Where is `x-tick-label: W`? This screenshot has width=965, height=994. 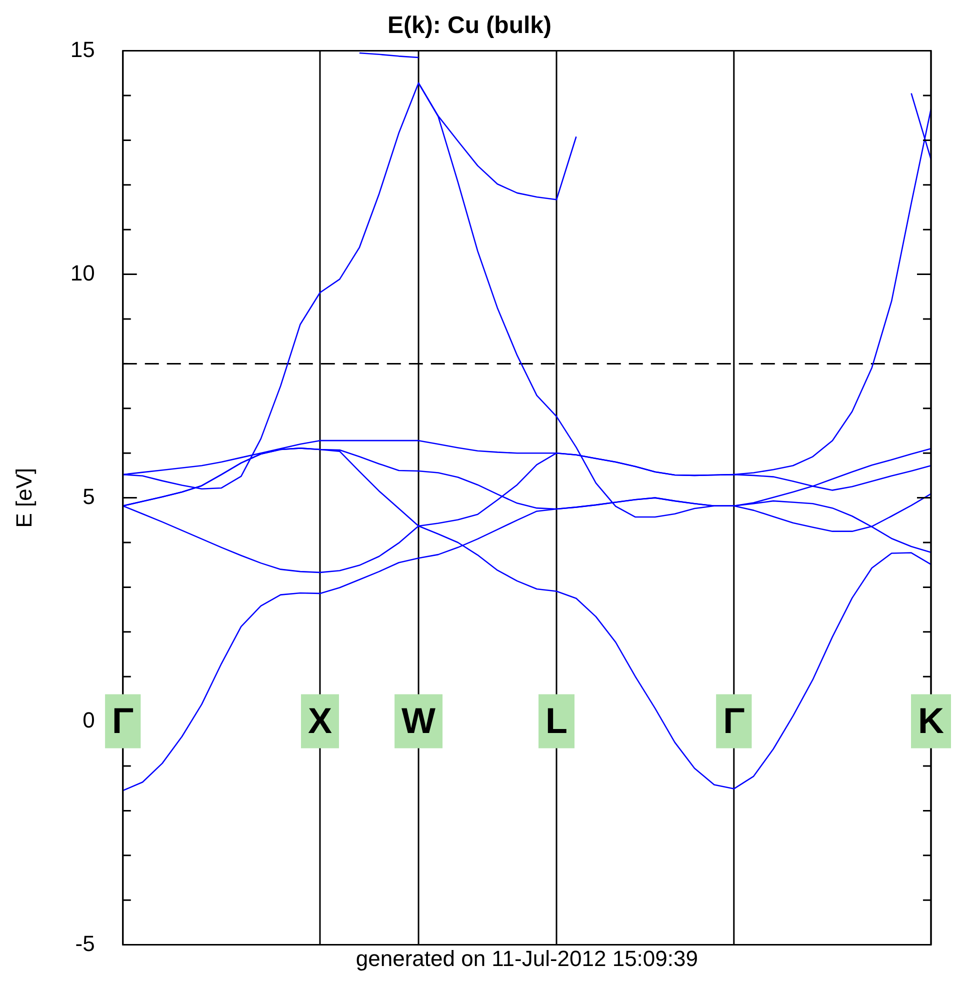 x-tick-label: W is located at coordinates (419, 721).